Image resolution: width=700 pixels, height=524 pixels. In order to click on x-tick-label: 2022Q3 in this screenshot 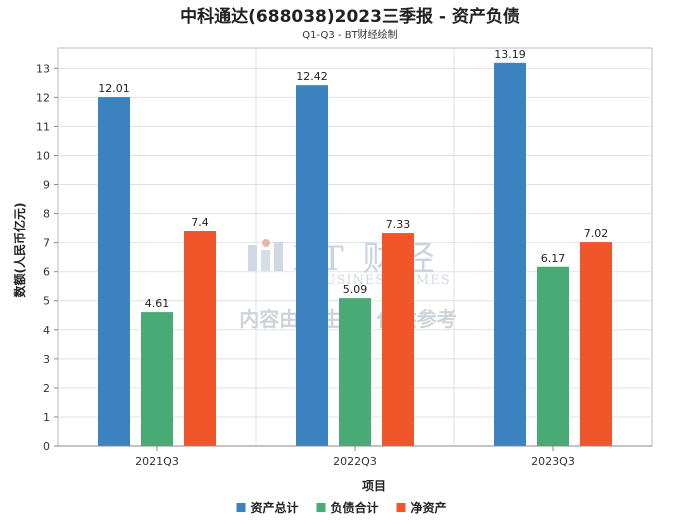, I will do `click(355, 461)`.